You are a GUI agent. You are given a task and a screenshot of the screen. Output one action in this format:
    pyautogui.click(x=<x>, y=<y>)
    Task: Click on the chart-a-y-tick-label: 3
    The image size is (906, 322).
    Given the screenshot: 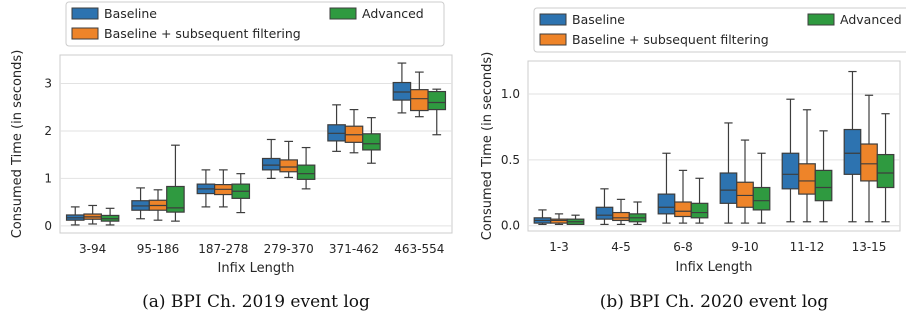 What is the action you would take?
    pyautogui.click(x=48, y=83)
    